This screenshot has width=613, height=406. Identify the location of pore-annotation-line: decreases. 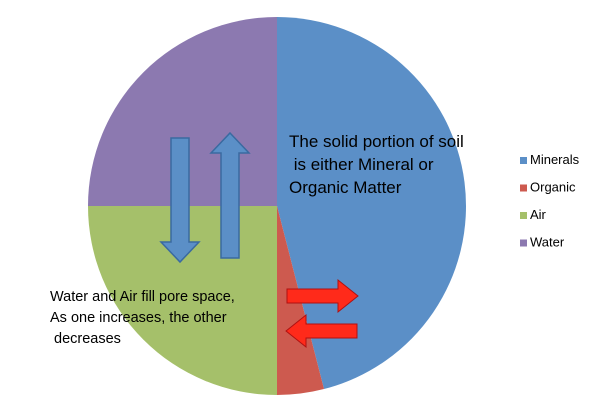
(85, 339).